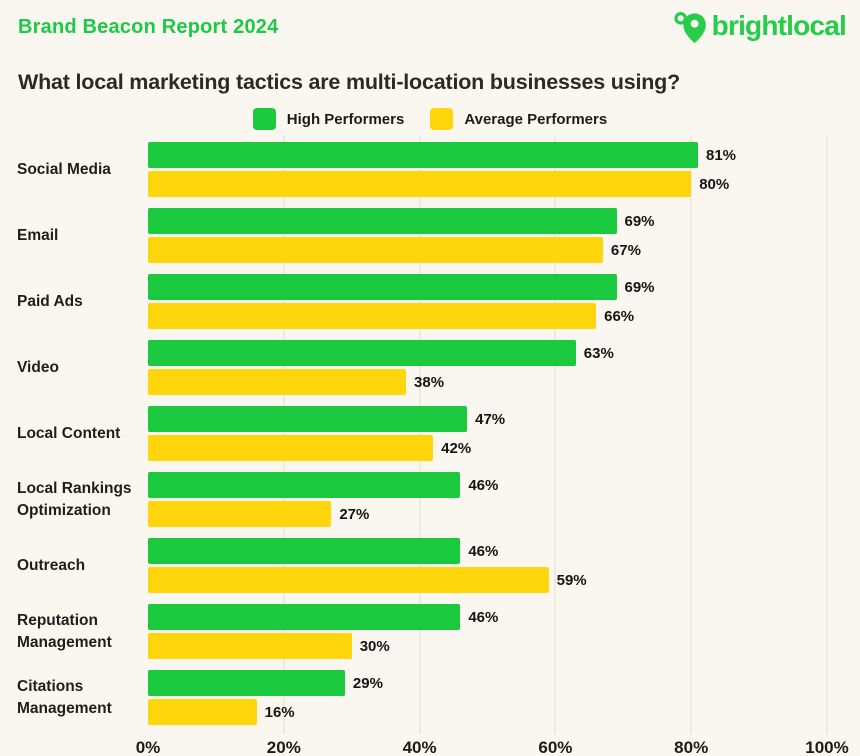  What do you see at coordinates (487, 235) in the screenshot?
I see `bar-group: 69% 67%` at bounding box center [487, 235].